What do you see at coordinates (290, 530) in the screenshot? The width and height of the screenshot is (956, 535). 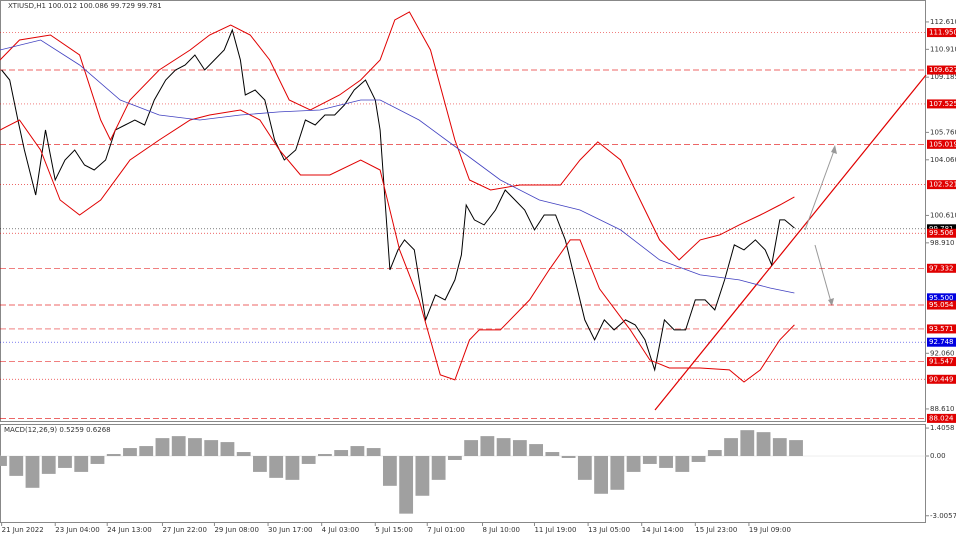 I see `x-tick-label: 30 Jun 17:00` at bounding box center [290, 530].